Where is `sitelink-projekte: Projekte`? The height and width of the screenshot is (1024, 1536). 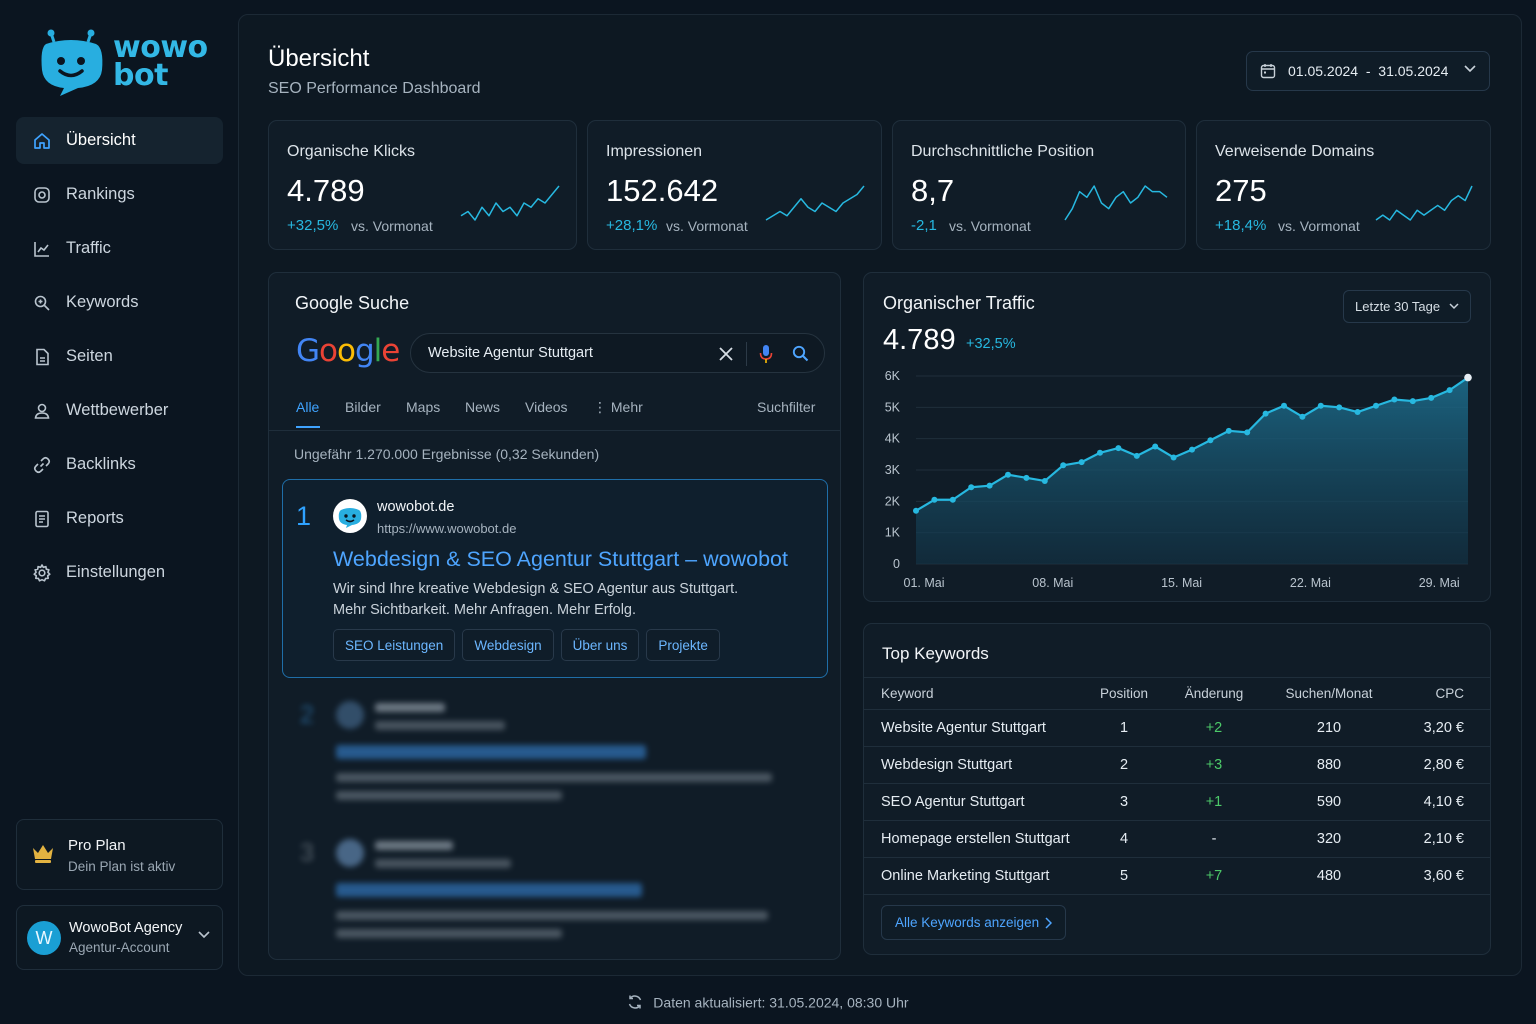 sitelink-projekte: Projekte is located at coordinates (683, 645).